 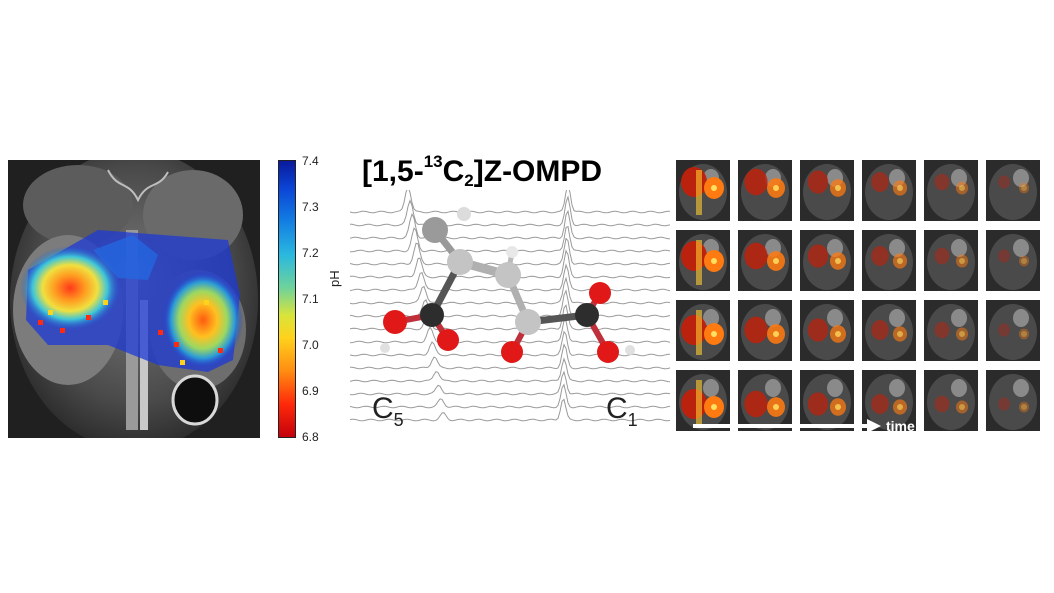 What do you see at coordinates (310, 299) in the screenshot?
I see `colorbar-tick: 7.1` at bounding box center [310, 299].